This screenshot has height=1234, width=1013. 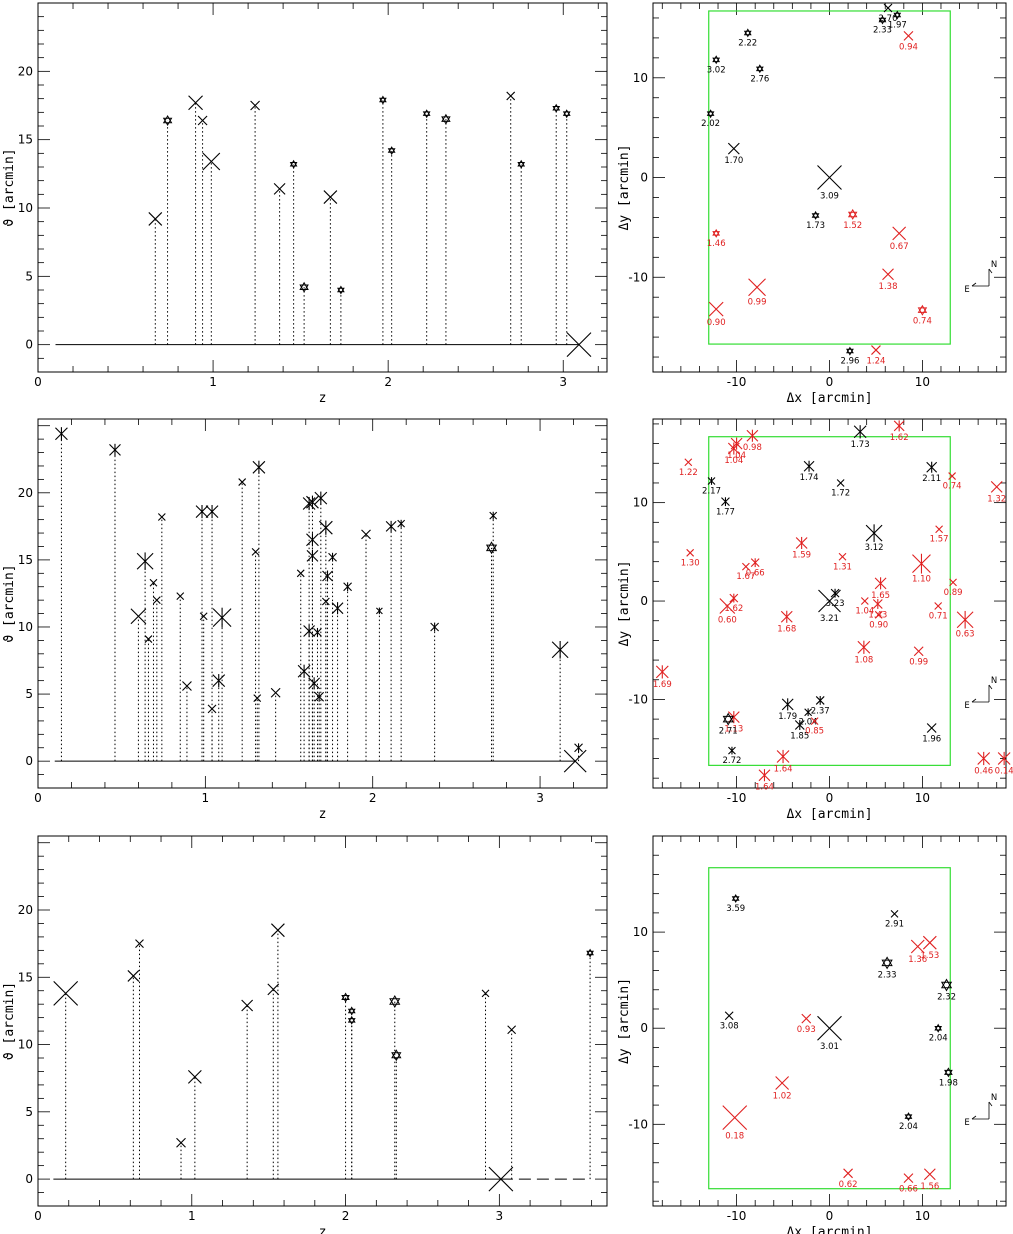 I want to click on x-axis-label: z, so click(x=323, y=814).